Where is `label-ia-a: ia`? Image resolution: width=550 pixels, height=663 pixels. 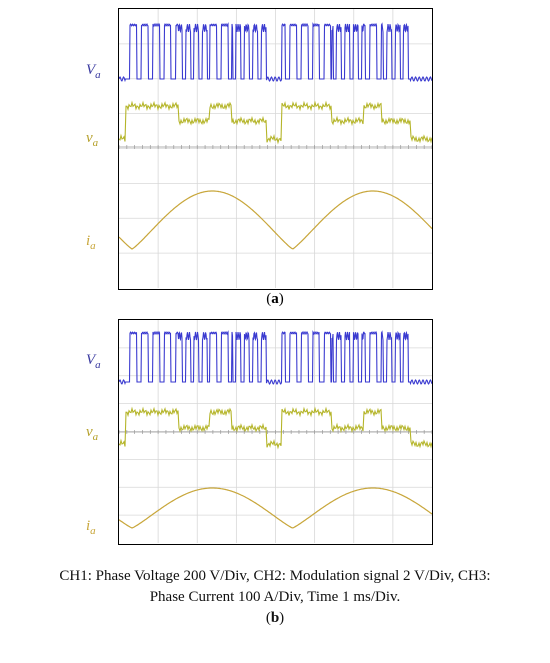
label-ia-a: ia is located at coordinates (91, 242).